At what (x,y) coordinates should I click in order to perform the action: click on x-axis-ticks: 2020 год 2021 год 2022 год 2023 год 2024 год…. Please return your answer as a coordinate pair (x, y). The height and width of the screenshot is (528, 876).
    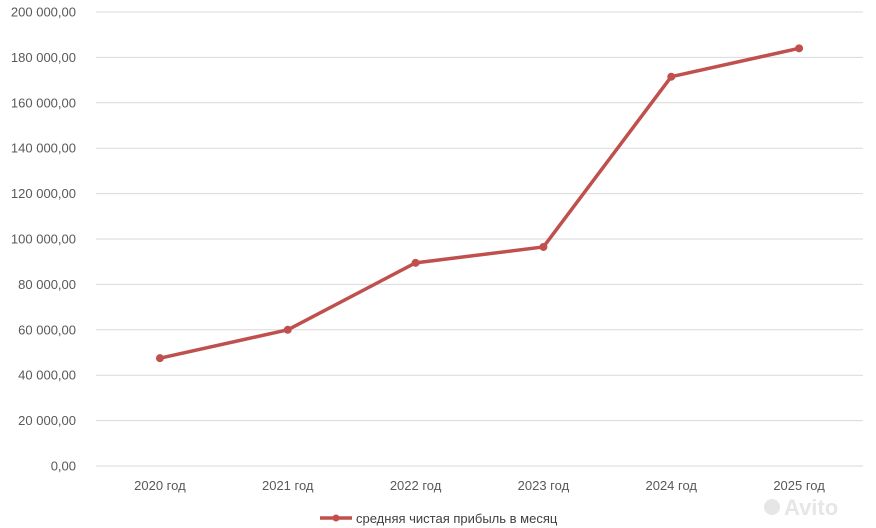
    Looking at the image, I should click on (479, 485).